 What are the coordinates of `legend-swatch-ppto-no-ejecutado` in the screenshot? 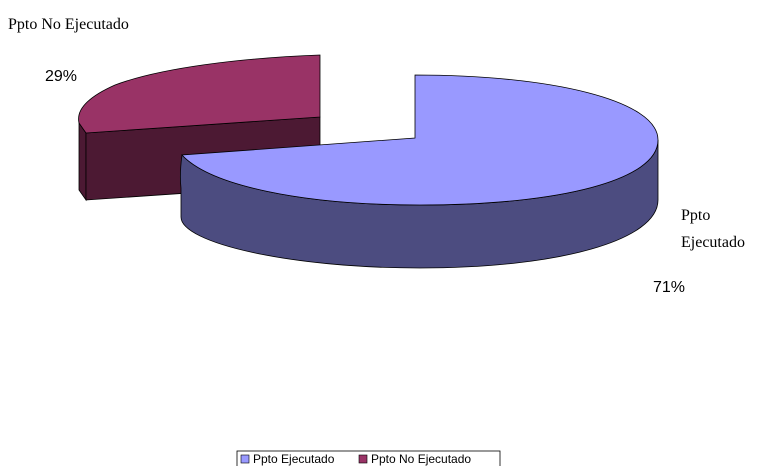 It's located at (363, 459).